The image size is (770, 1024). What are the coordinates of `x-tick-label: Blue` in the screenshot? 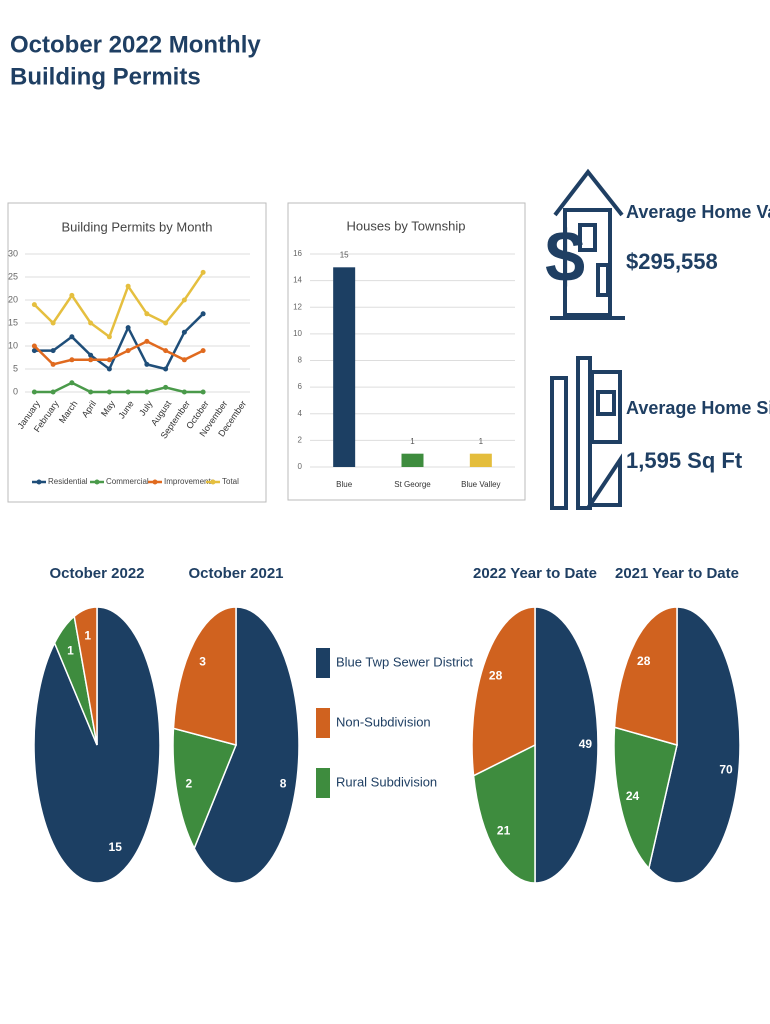 It's located at (344, 484).